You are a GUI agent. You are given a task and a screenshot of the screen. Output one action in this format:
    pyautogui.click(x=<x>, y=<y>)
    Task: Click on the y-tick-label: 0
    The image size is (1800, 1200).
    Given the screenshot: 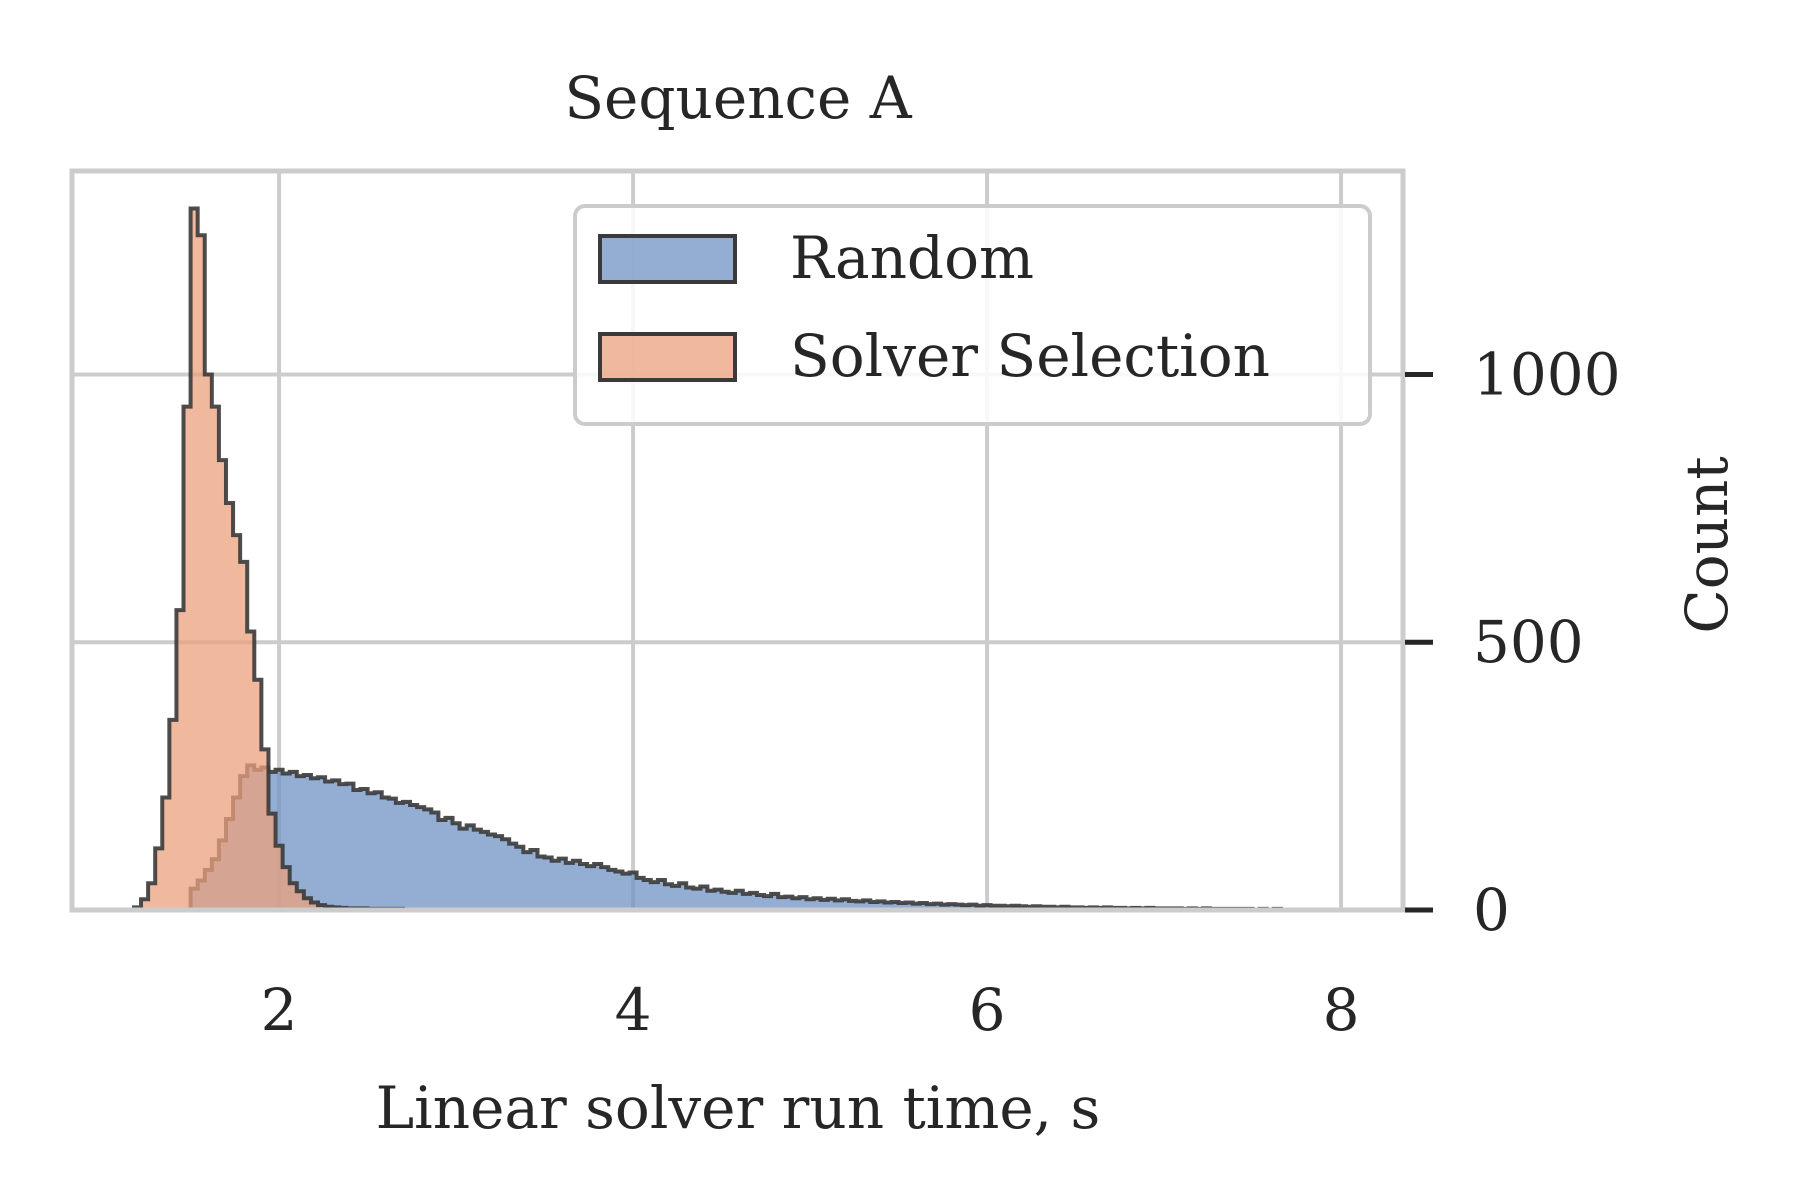 What is the action you would take?
    pyautogui.click(x=1491, y=910)
    